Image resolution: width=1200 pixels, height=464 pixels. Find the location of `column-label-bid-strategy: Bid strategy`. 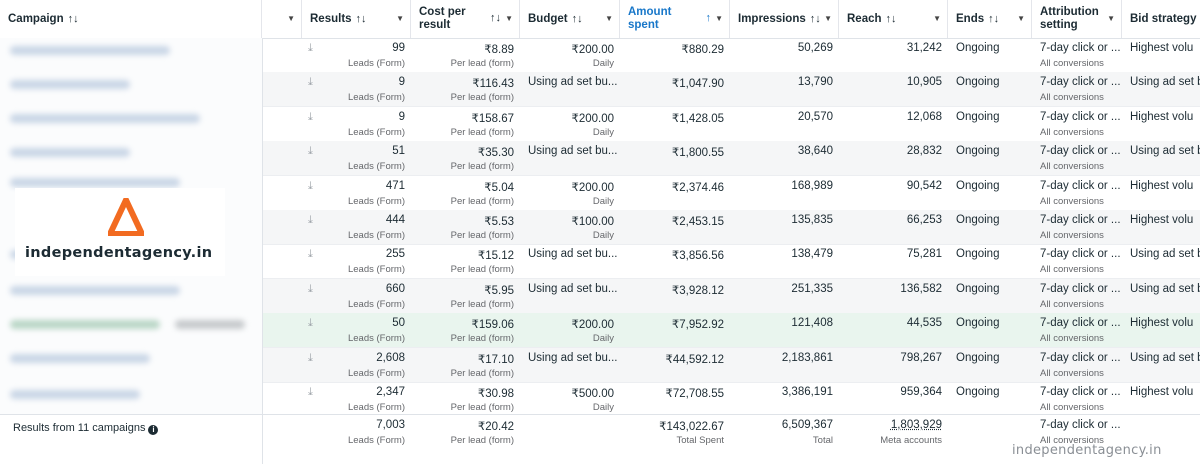

column-label-bid-strategy: Bid strategy is located at coordinates (1163, 19).